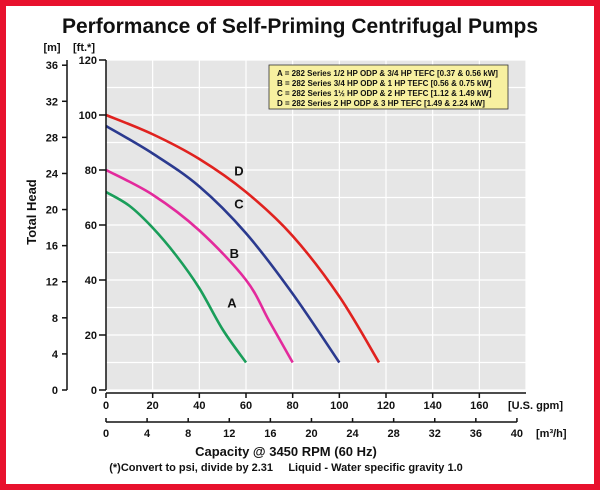  What do you see at coordinates (238, 171) in the screenshot?
I see `curve-label-d: D` at bounding box center [238, 171].